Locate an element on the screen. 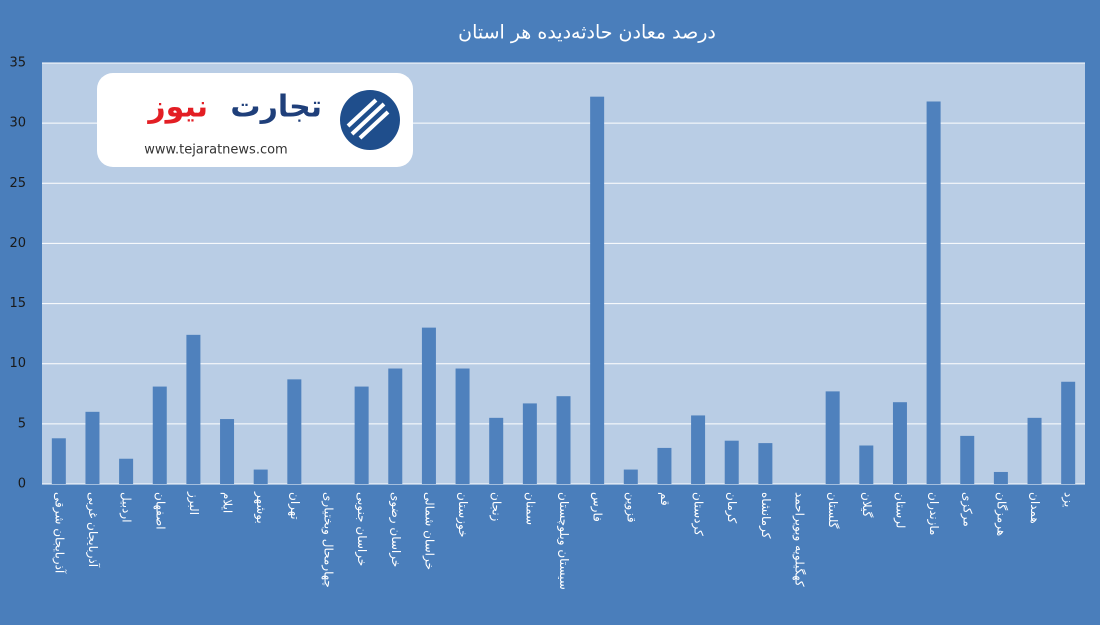 The height and width of the screenshot is (625, 1100). logo-box is located at coordinates (255, 120).